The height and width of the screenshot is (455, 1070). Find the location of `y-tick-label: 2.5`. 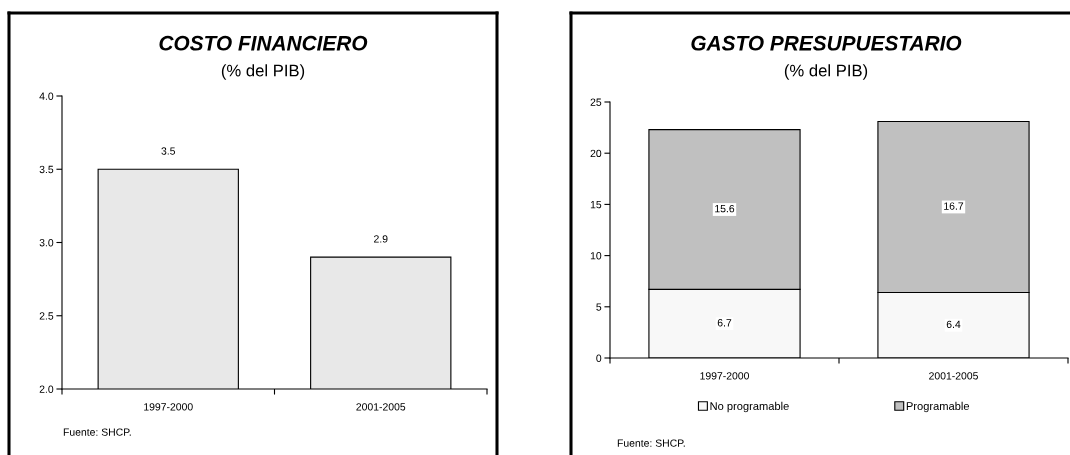

y-tick-label: 2.5 is located at coordinates (46, 316).